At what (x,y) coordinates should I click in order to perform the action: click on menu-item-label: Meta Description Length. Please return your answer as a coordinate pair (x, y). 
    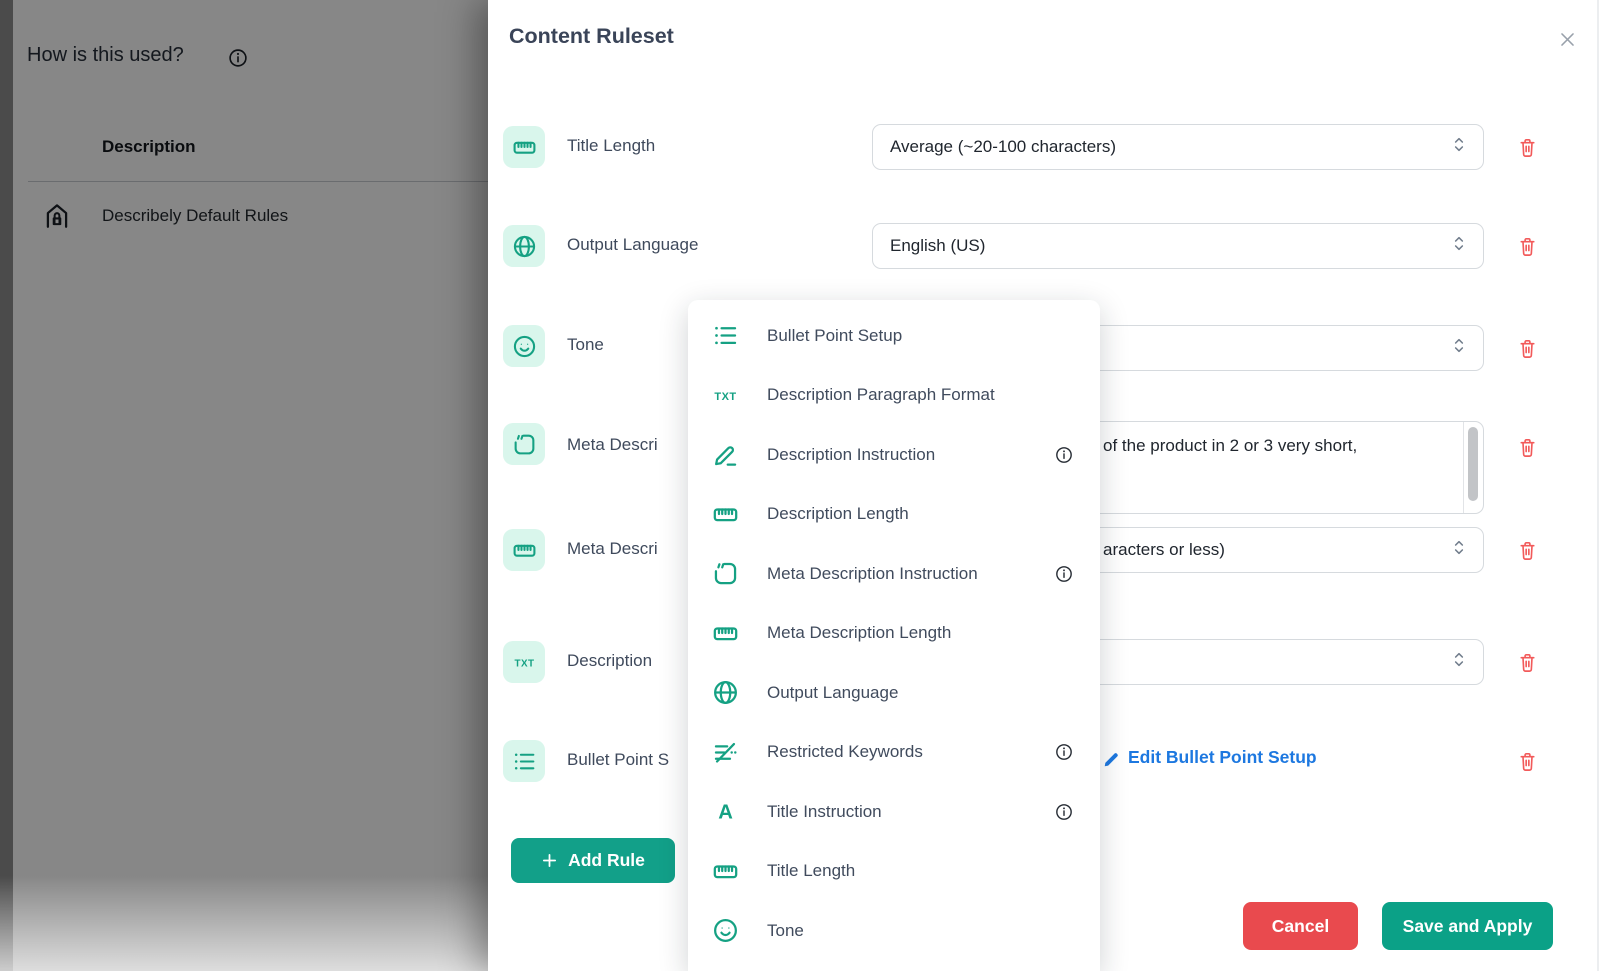
    Looking at the image, I should click on (859, 633).